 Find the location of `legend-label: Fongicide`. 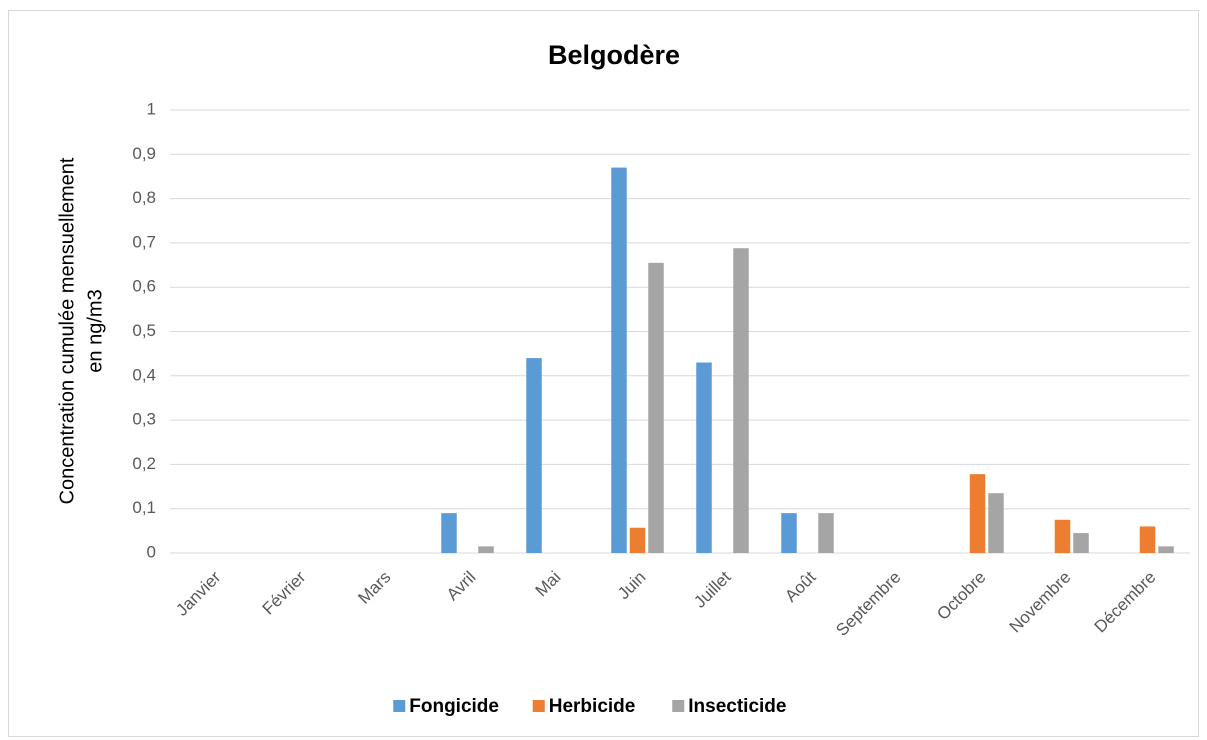

legend-label: Fongicide is located at coordinates (454, 706).